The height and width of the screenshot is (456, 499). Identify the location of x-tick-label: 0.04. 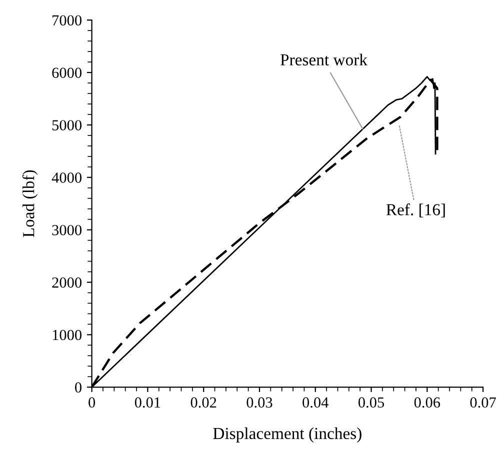
(315, 402).